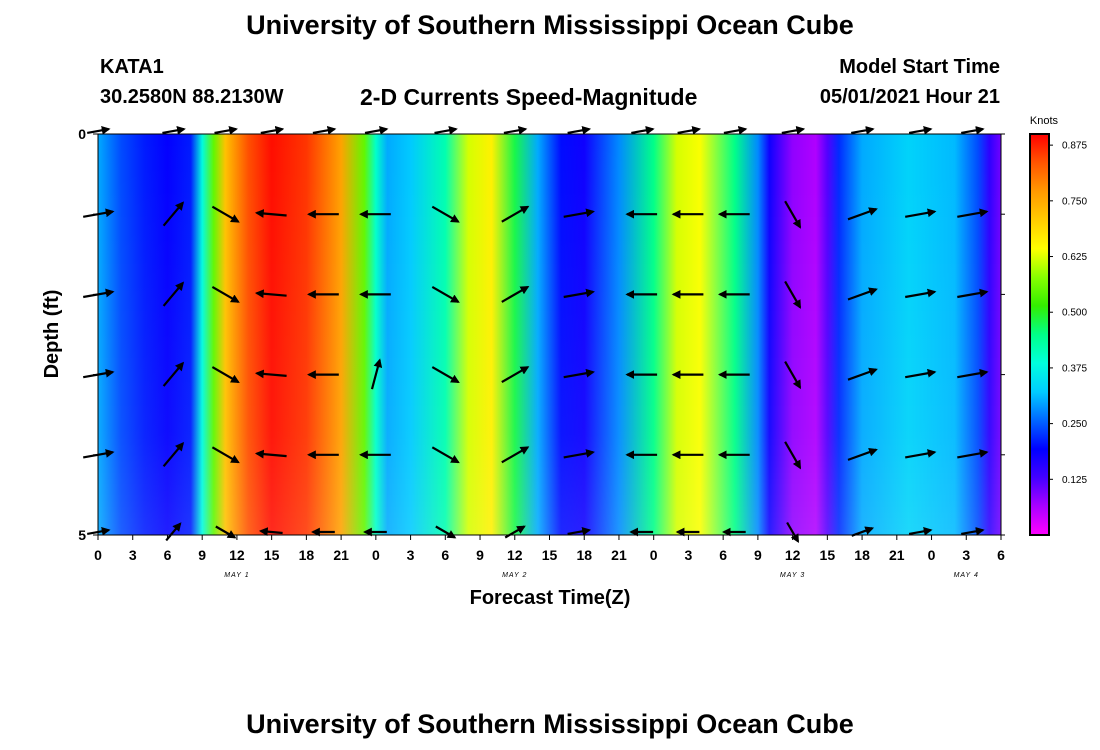 This screenshot has width=1100, height=750. Describe the element at coordinates (1074, 480) in the screenshot. I see `colorbar-tick-label: 0.125` at that location.